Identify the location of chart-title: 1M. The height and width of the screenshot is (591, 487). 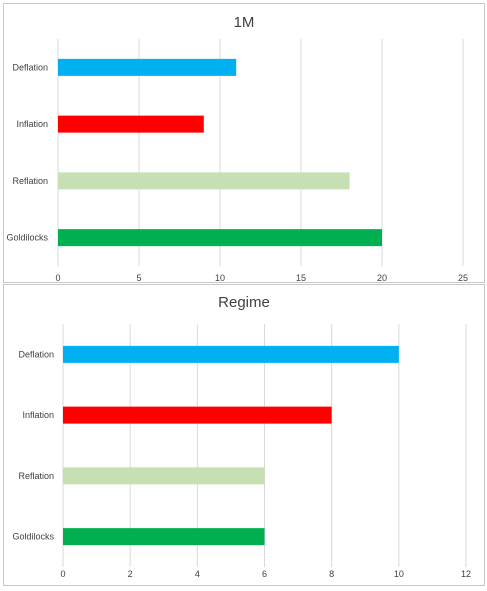
(244, 22).